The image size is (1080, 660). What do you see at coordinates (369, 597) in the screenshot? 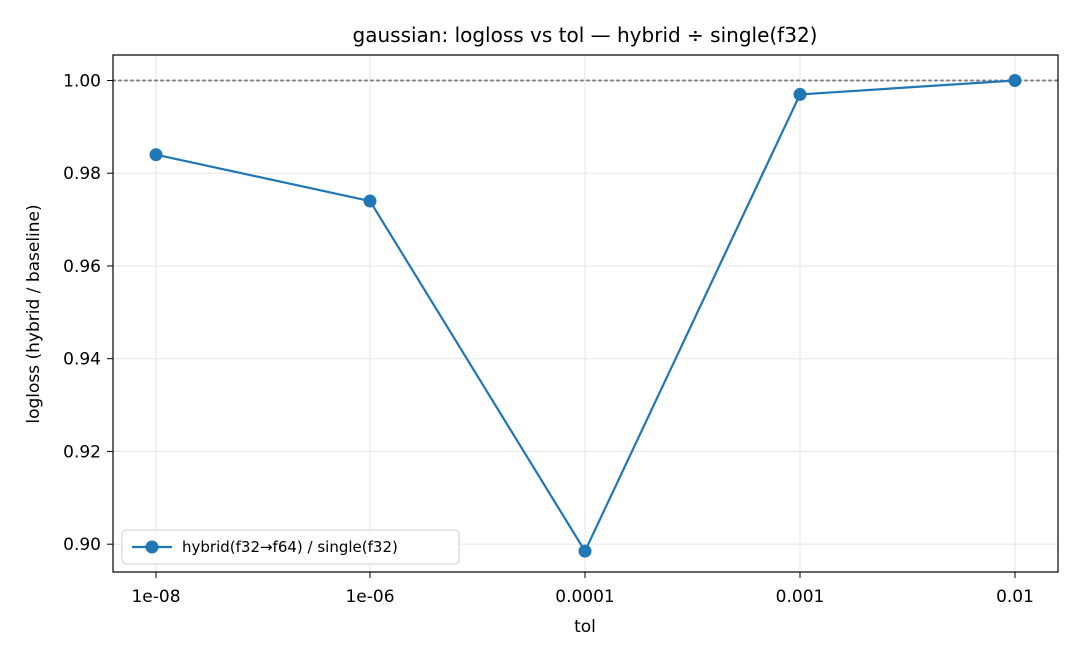
I see `x-tick-label: 1e-06` at bounding box center [369, 597].